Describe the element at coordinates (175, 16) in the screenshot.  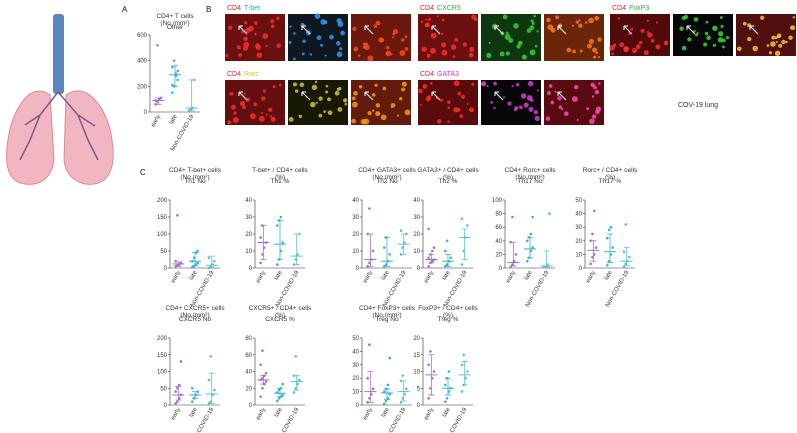
I see `chart-title: CD4+ T cells` at that location.